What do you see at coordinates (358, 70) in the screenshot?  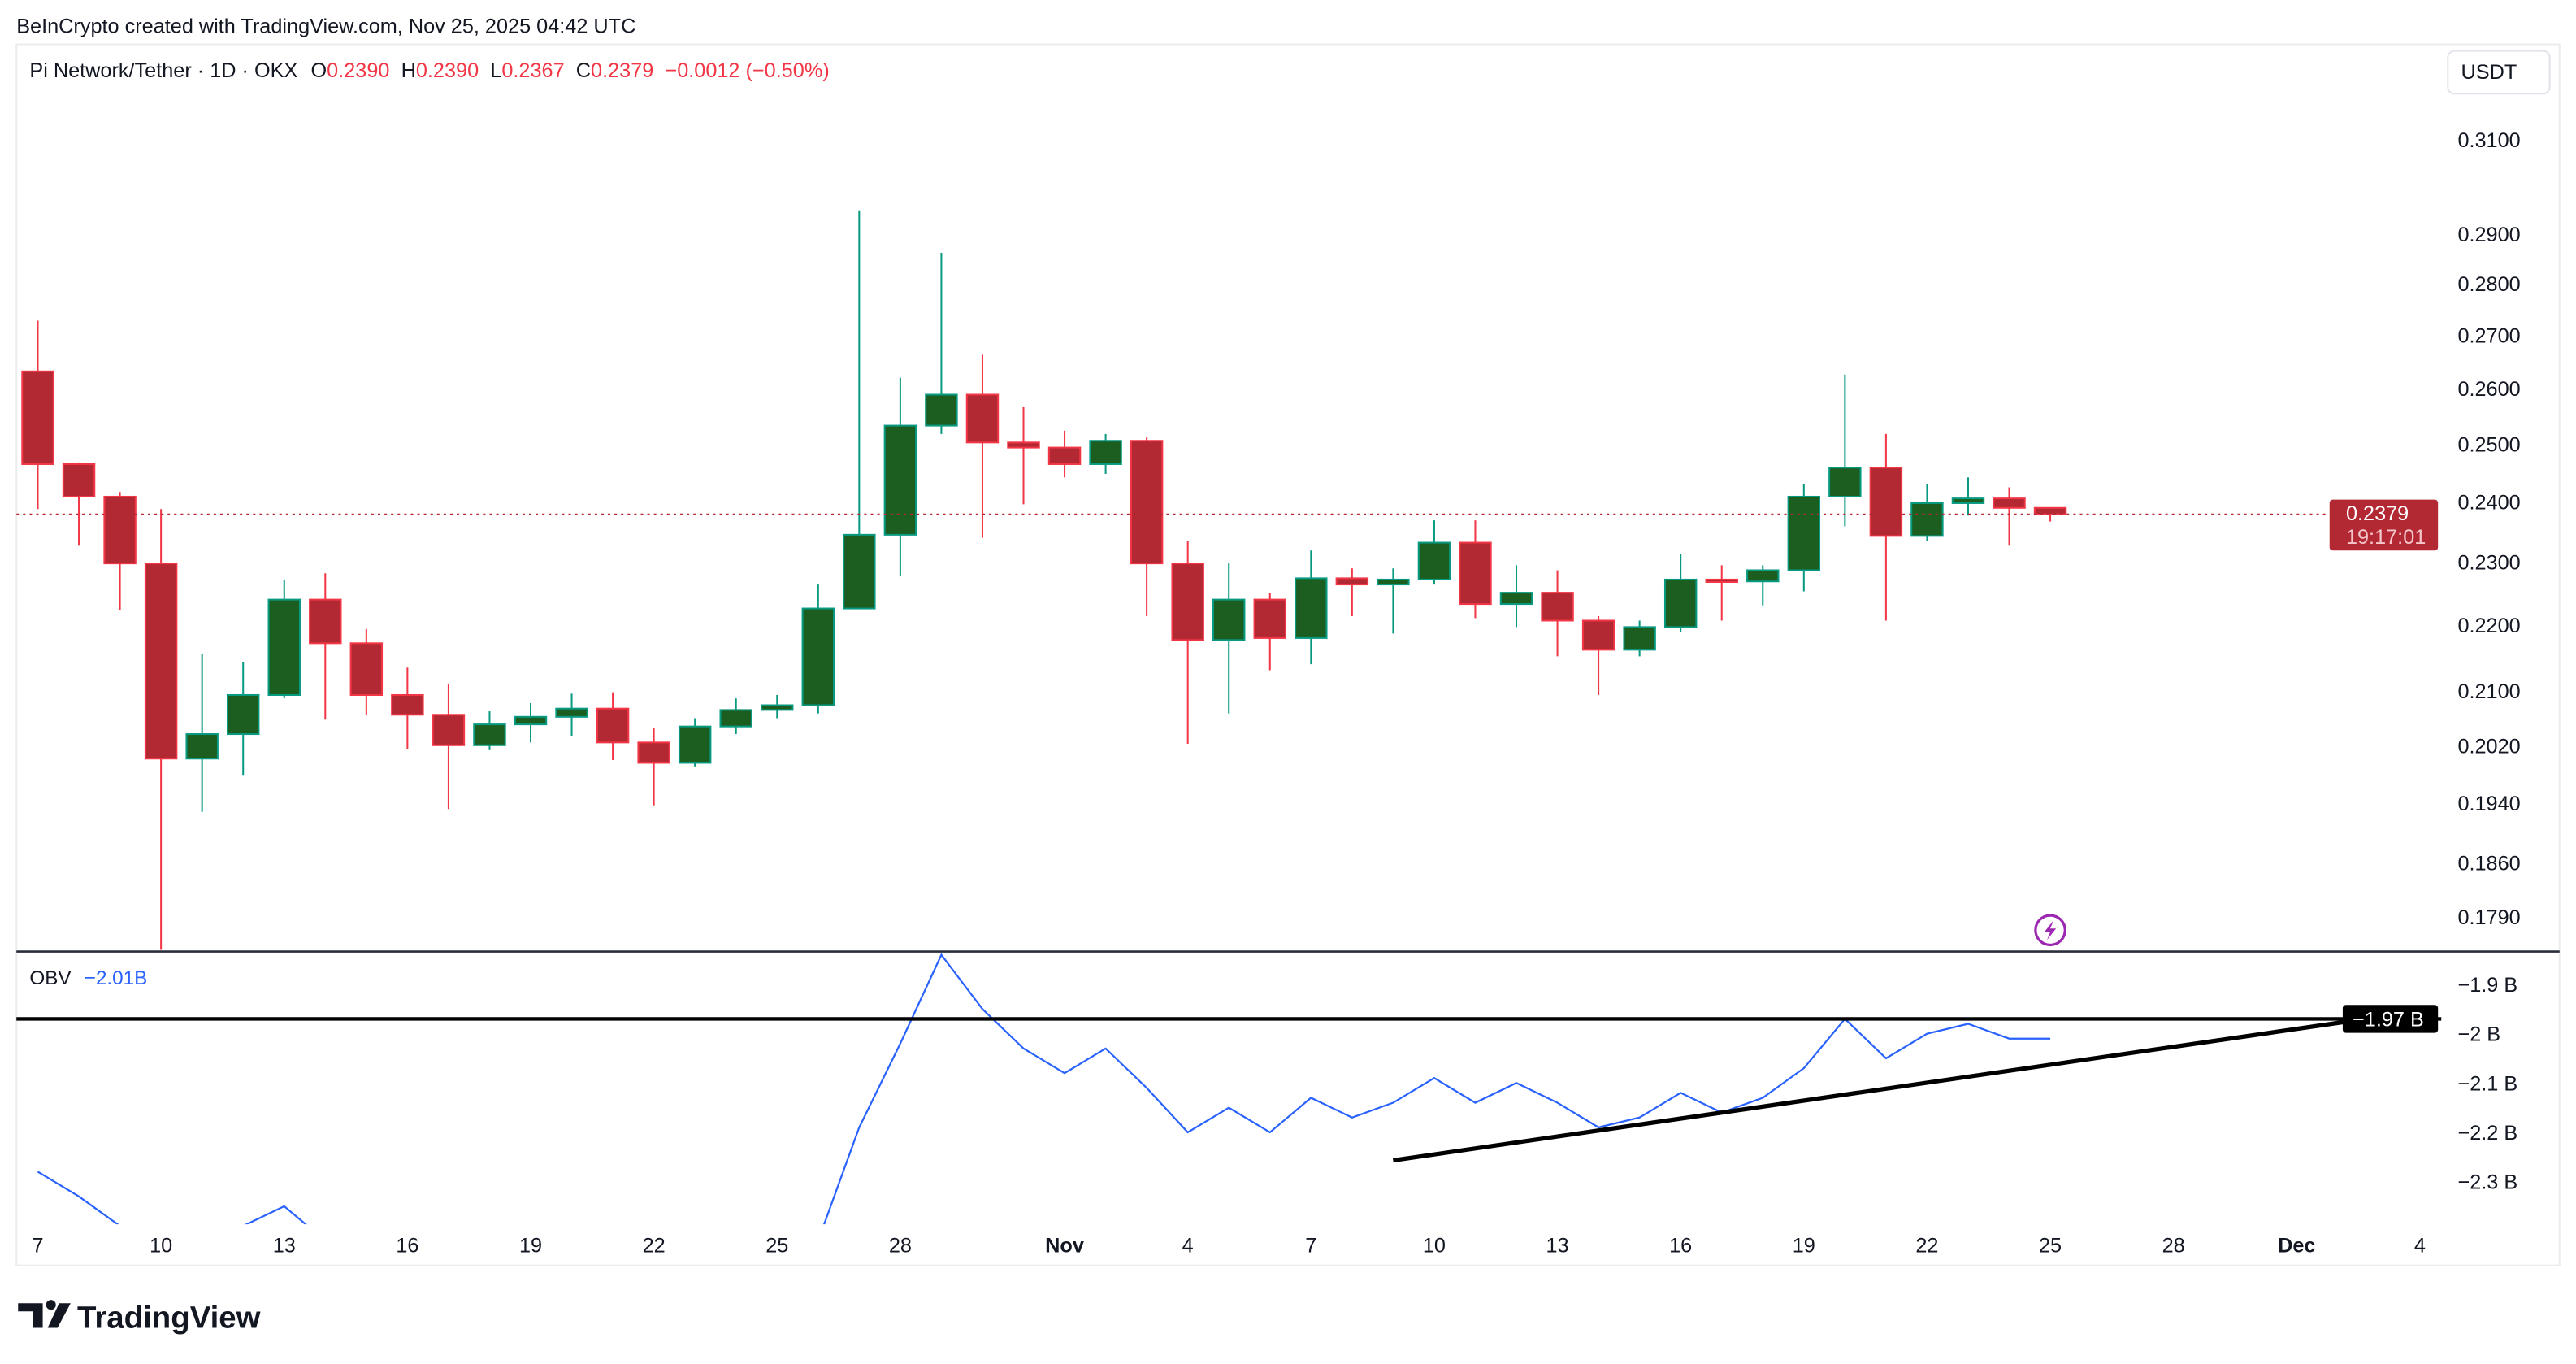 I see `open-value: 0.2390` at bounding box center [358, 70].